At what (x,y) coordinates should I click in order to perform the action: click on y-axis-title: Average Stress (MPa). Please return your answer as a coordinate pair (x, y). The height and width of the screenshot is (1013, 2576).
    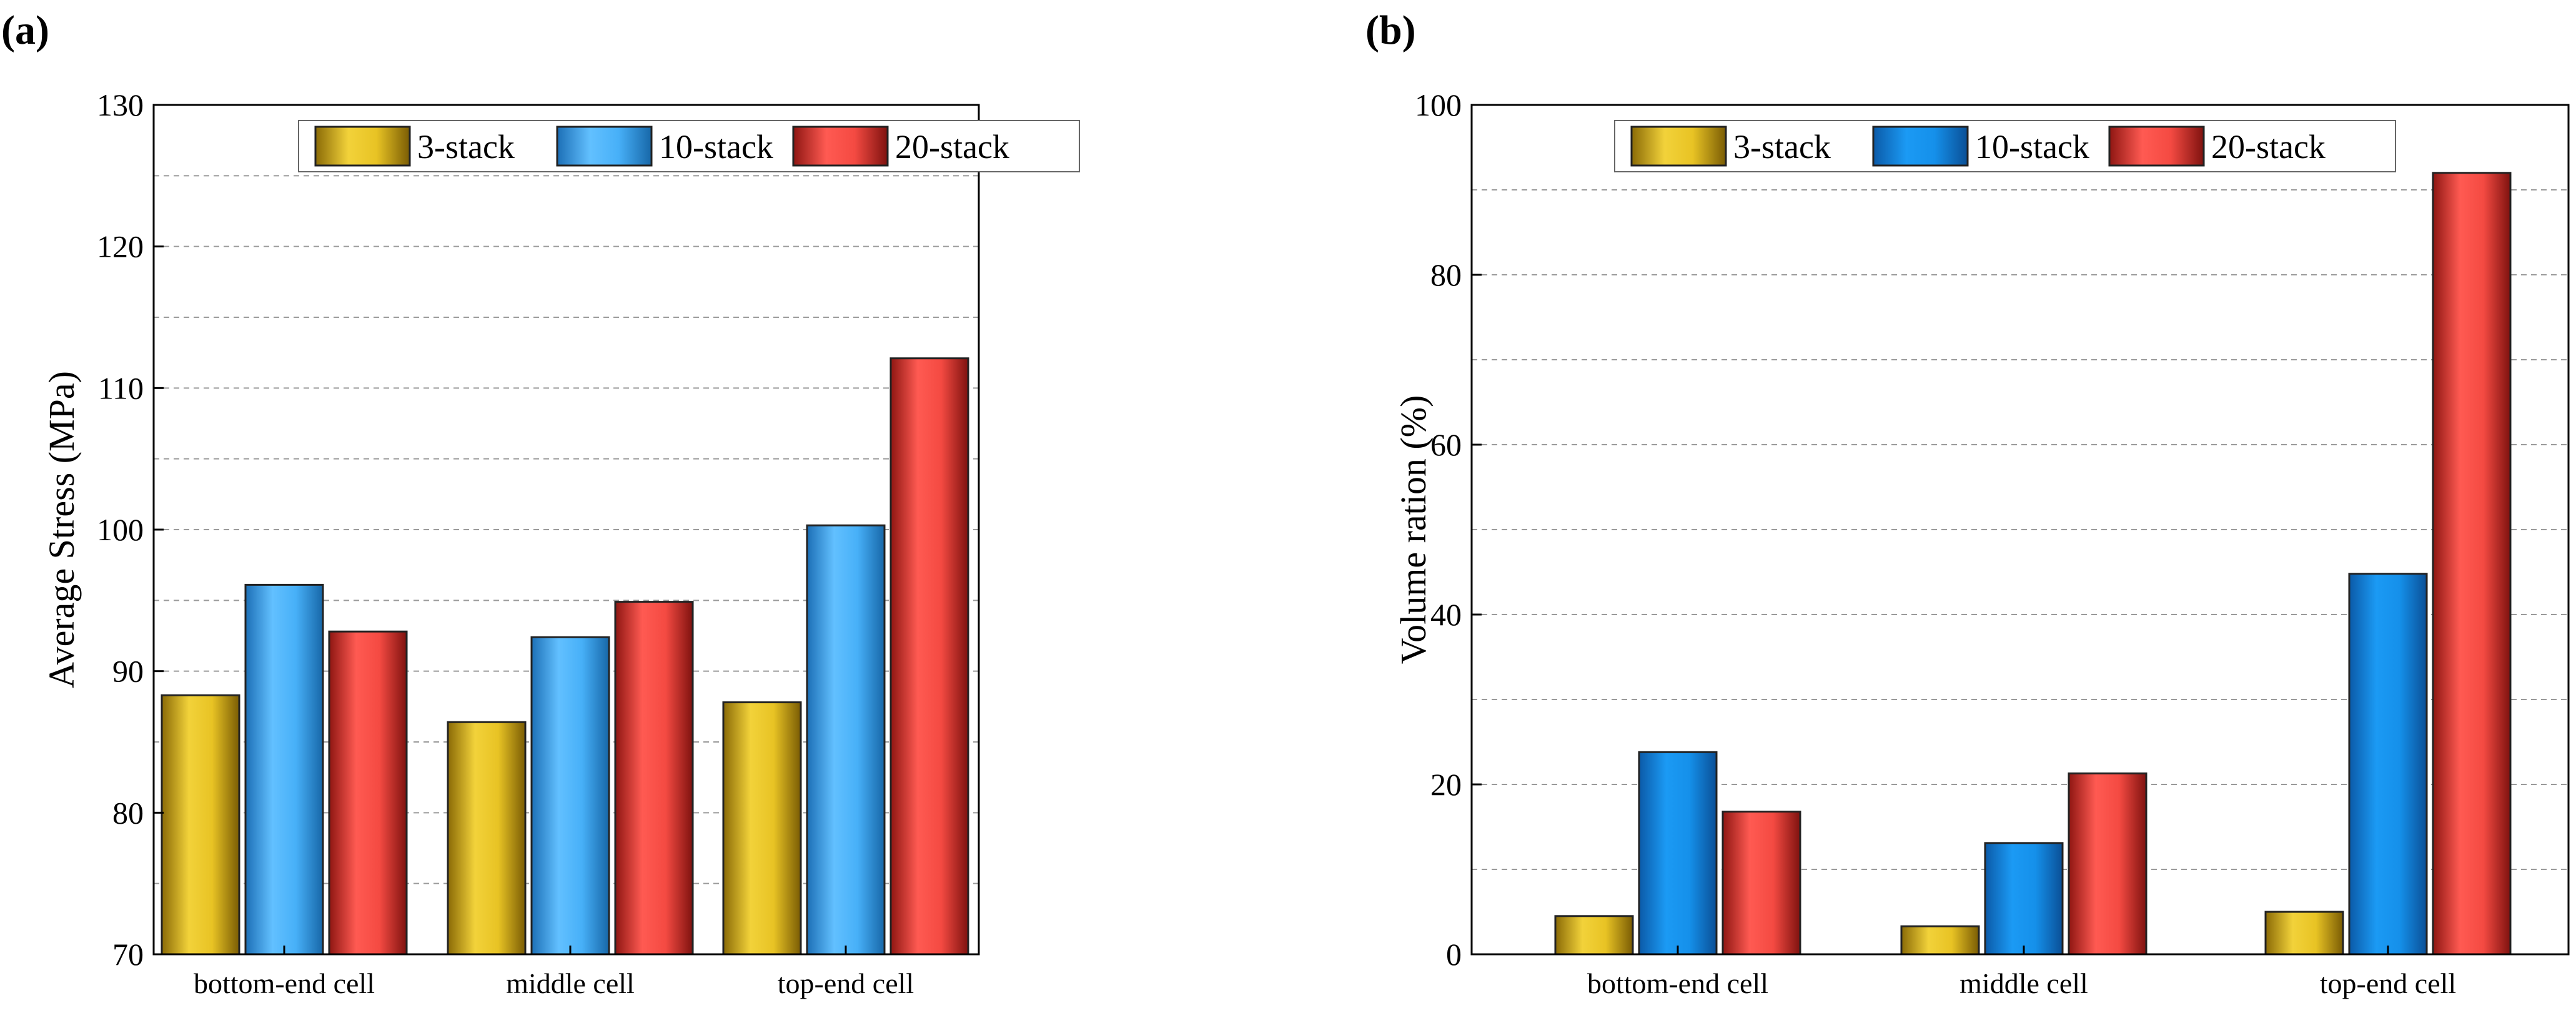
    Looking at the image, I should click on (61, 529).